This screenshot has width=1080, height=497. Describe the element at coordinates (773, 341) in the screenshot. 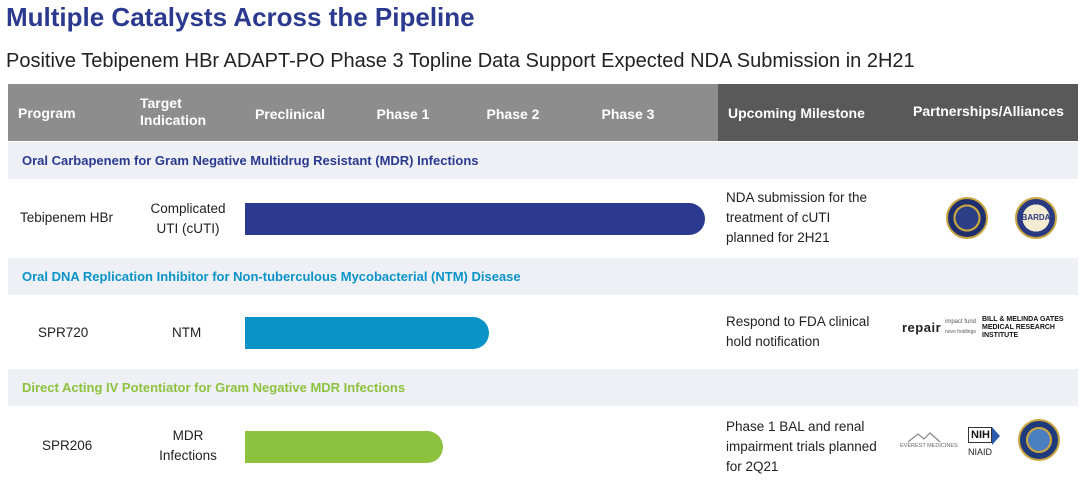

I see `milestone-line: hold notification` at that location.